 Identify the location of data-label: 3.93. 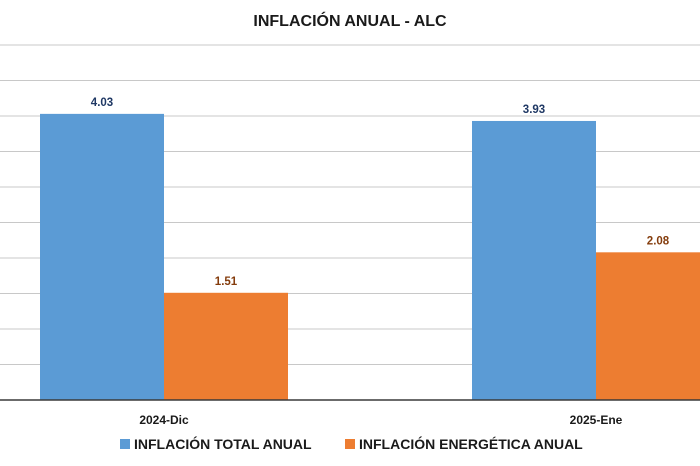
(534, 110).